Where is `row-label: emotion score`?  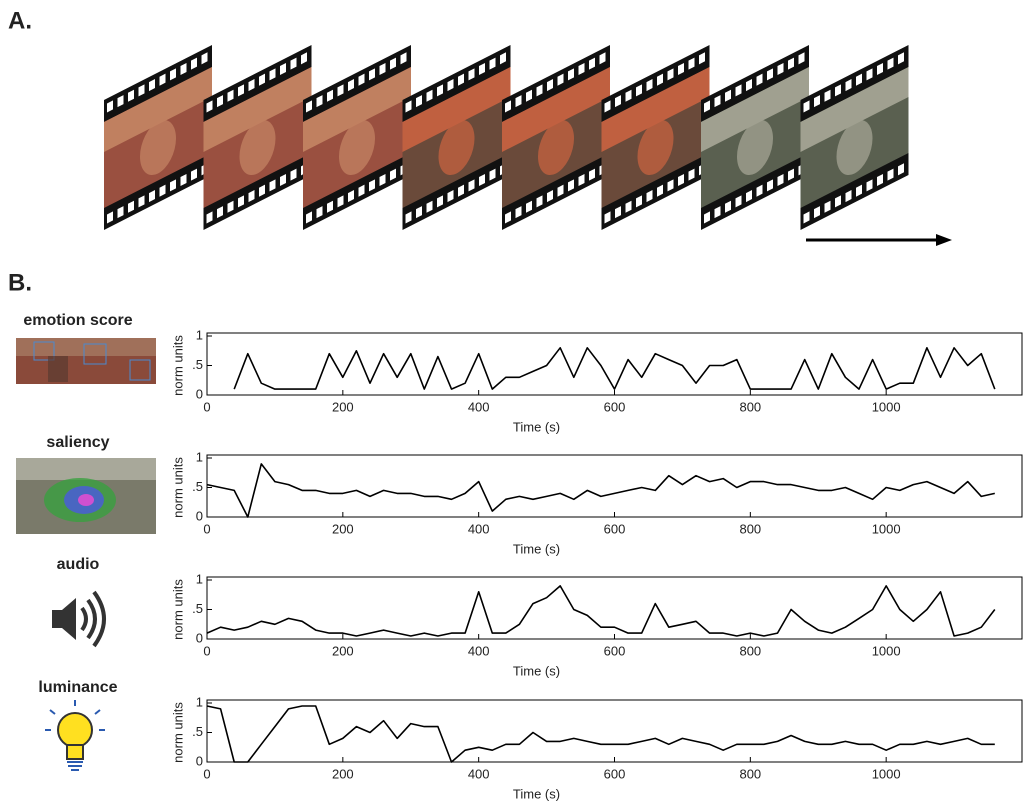
row-label: emotion score is located at coordinates (77, 320).